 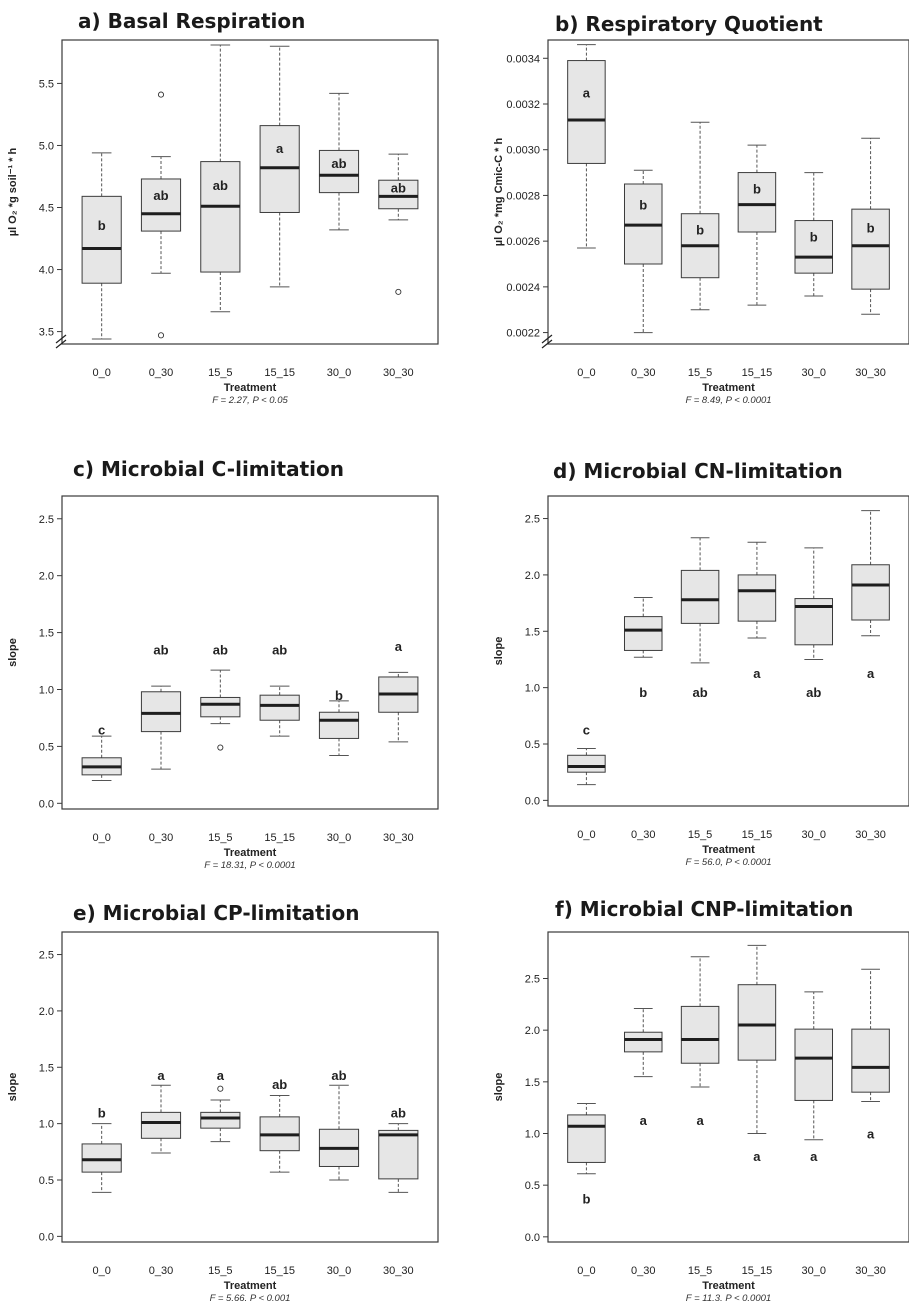 I want to click on box-0_0: b 0_0, so click(x=101, y=1191).